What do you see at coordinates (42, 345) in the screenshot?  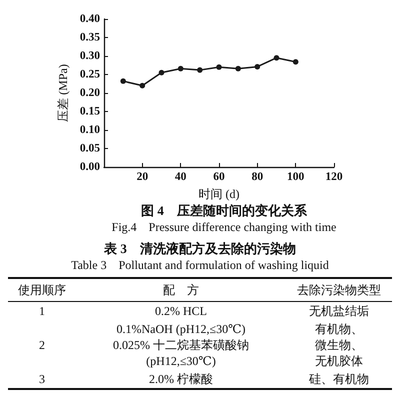 I see `text: 2` at bounding box center [42, 345].